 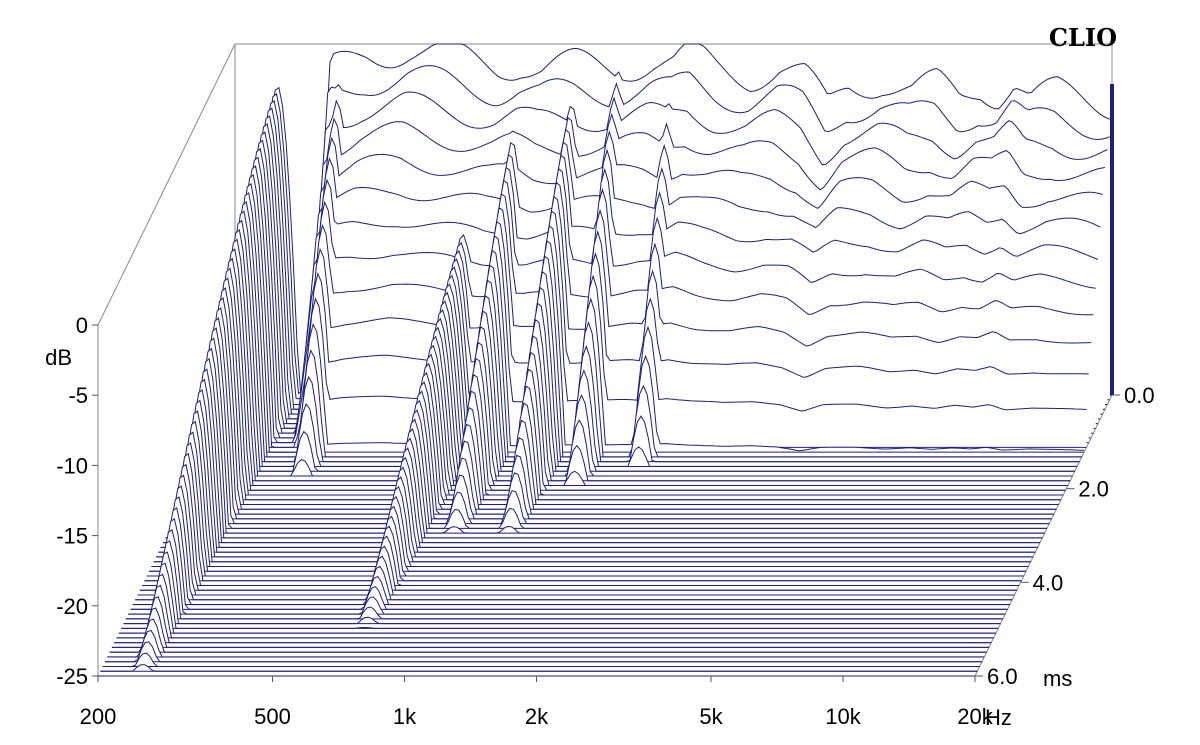 What do you see at coordinates (1083, 37) in the screenshot?
I see `brand-logo: CLIO` at bounding box center [1083, 37].